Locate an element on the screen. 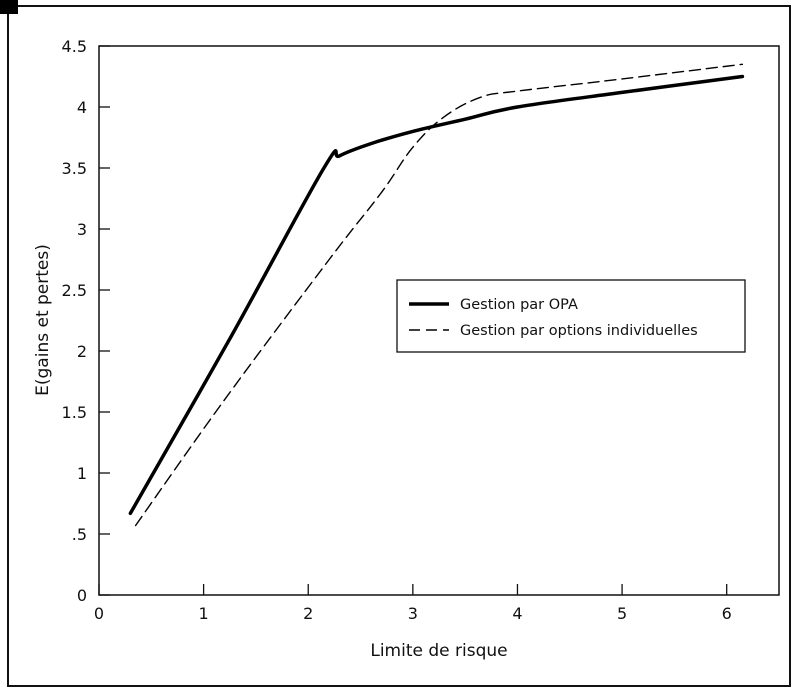  y-tick-label: .5 is located at coordinates (79, 534).